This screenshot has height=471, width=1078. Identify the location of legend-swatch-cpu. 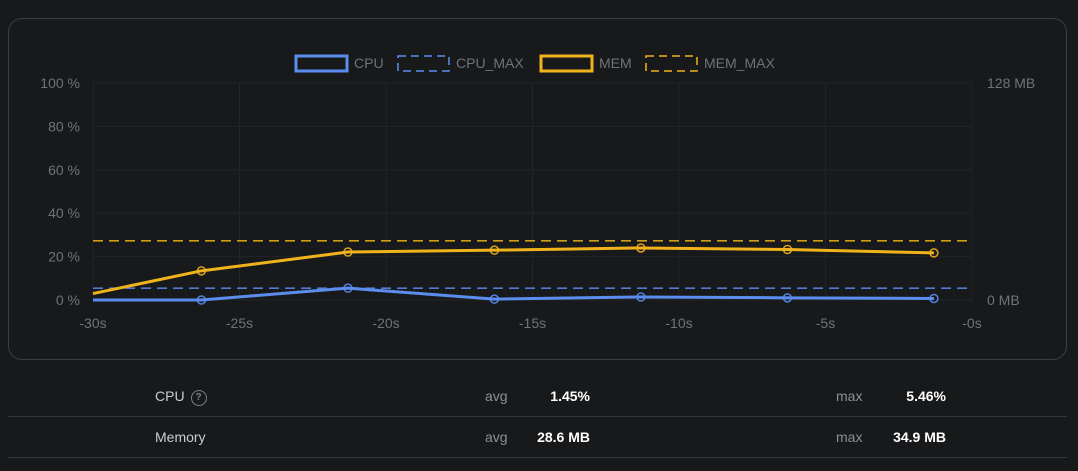
(321, 63).